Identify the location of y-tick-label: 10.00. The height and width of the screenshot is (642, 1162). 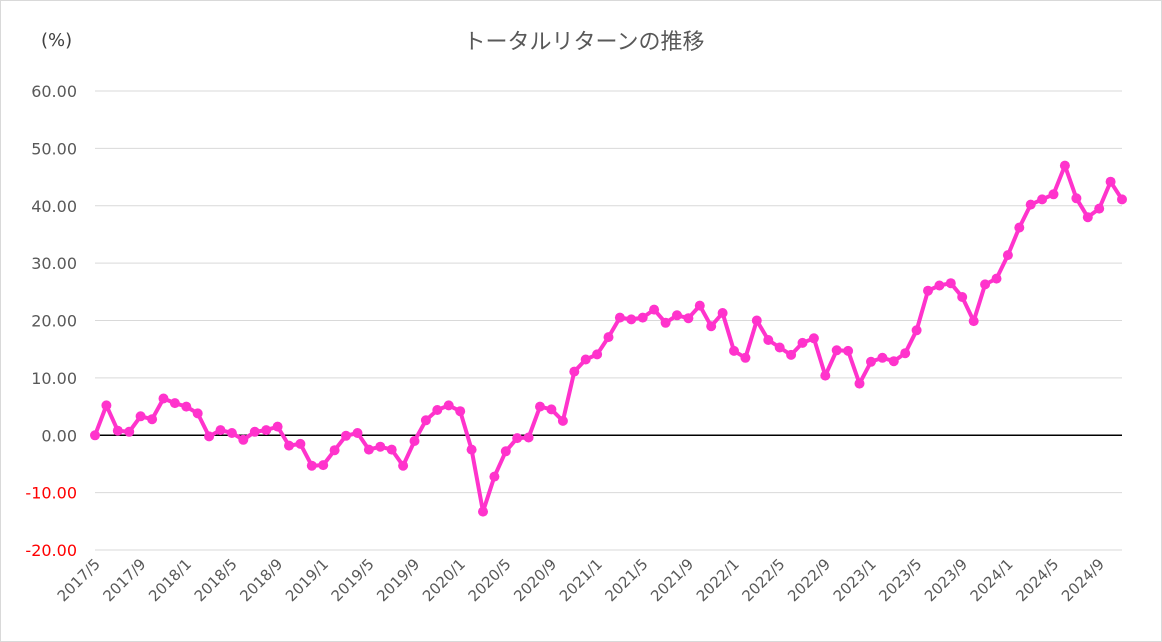
(54, 378).